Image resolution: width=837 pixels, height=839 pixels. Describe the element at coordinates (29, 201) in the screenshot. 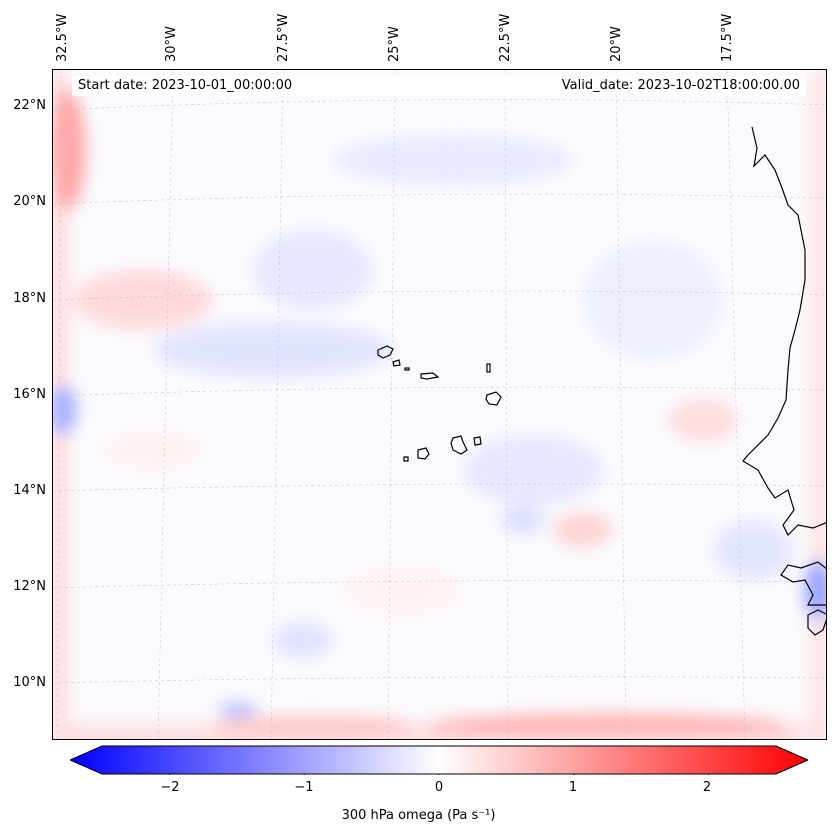

I see `lat-tick-label: 20°N` at that location.